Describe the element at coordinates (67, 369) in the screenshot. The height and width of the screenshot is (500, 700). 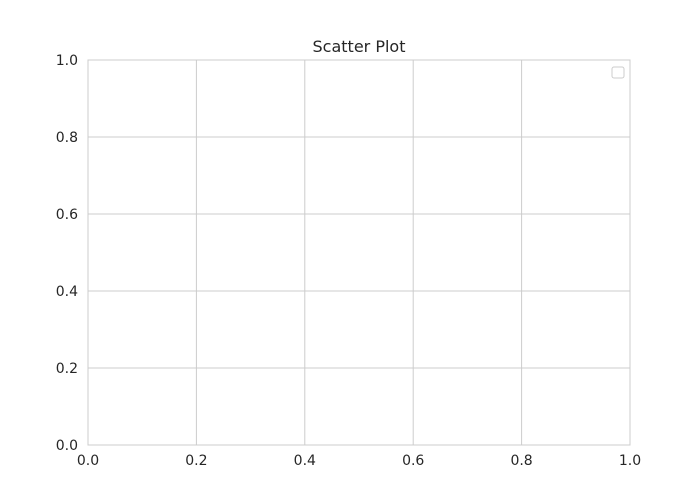
I see `y-tick-label: 0.2` at that location.